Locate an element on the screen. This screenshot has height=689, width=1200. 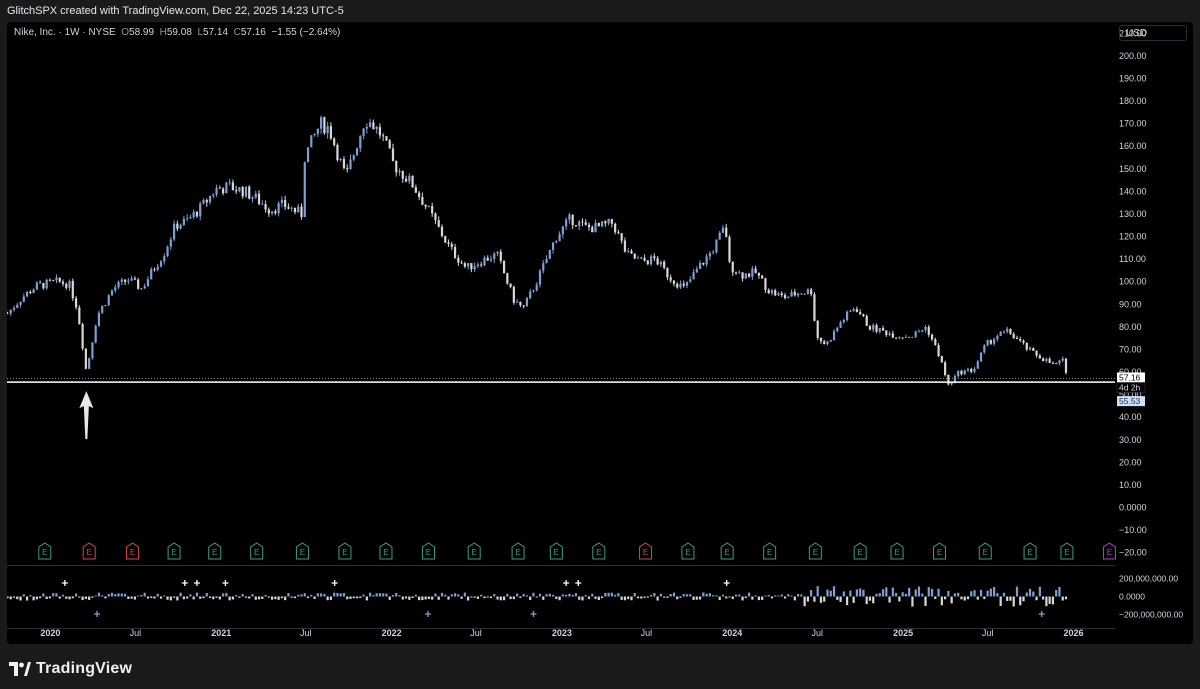
legend-low-label: L is located at coordinates (200, 32).